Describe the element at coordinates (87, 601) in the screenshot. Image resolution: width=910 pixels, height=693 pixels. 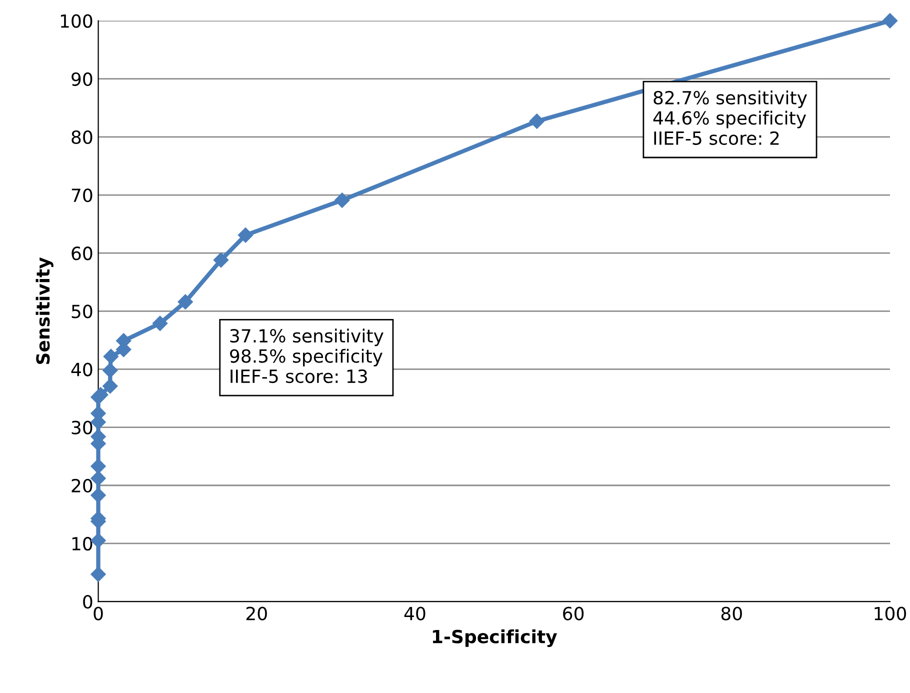
I see `y-tick-label: 0` at that location.